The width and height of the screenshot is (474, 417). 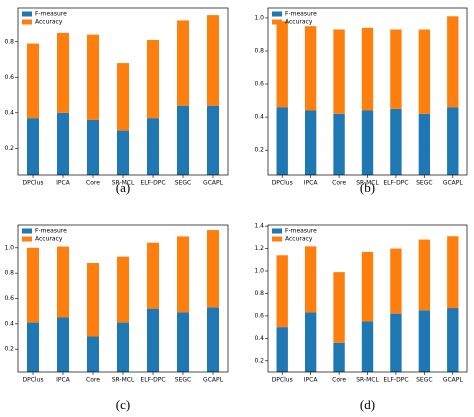 I want to click on panel-label: (b), so click(x=367, y=187).